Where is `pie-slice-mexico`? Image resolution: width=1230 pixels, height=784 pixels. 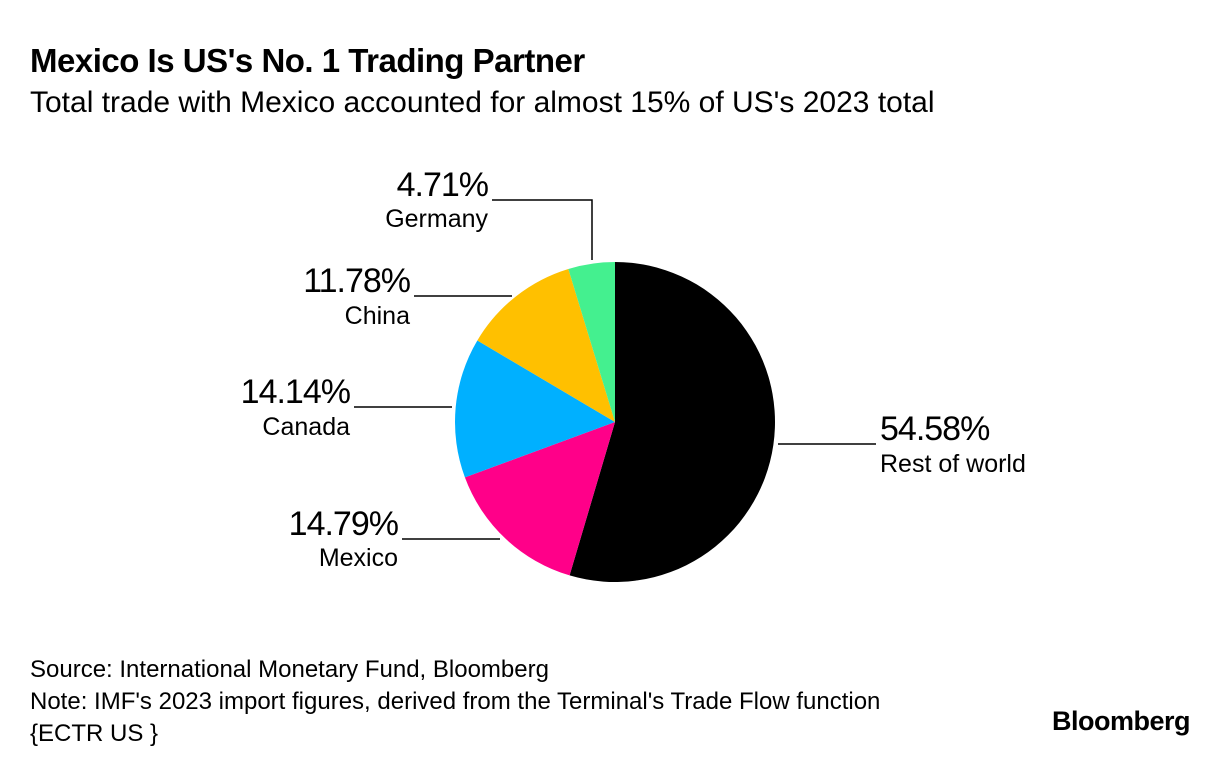
pie-slice-mexico is located at coordinates (539, 499).